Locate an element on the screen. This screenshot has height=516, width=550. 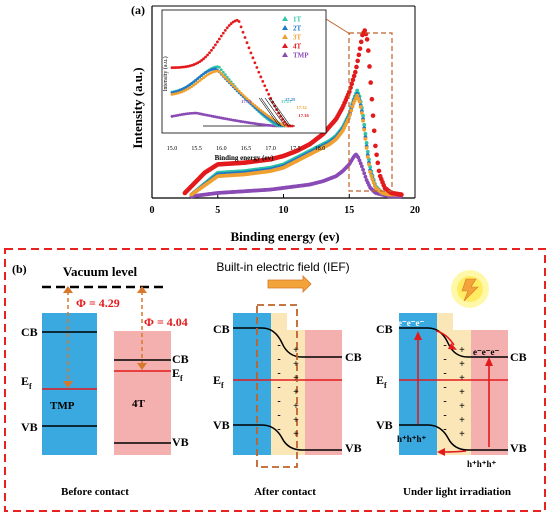
light-depletion-right is located at coordinates (462, 392).